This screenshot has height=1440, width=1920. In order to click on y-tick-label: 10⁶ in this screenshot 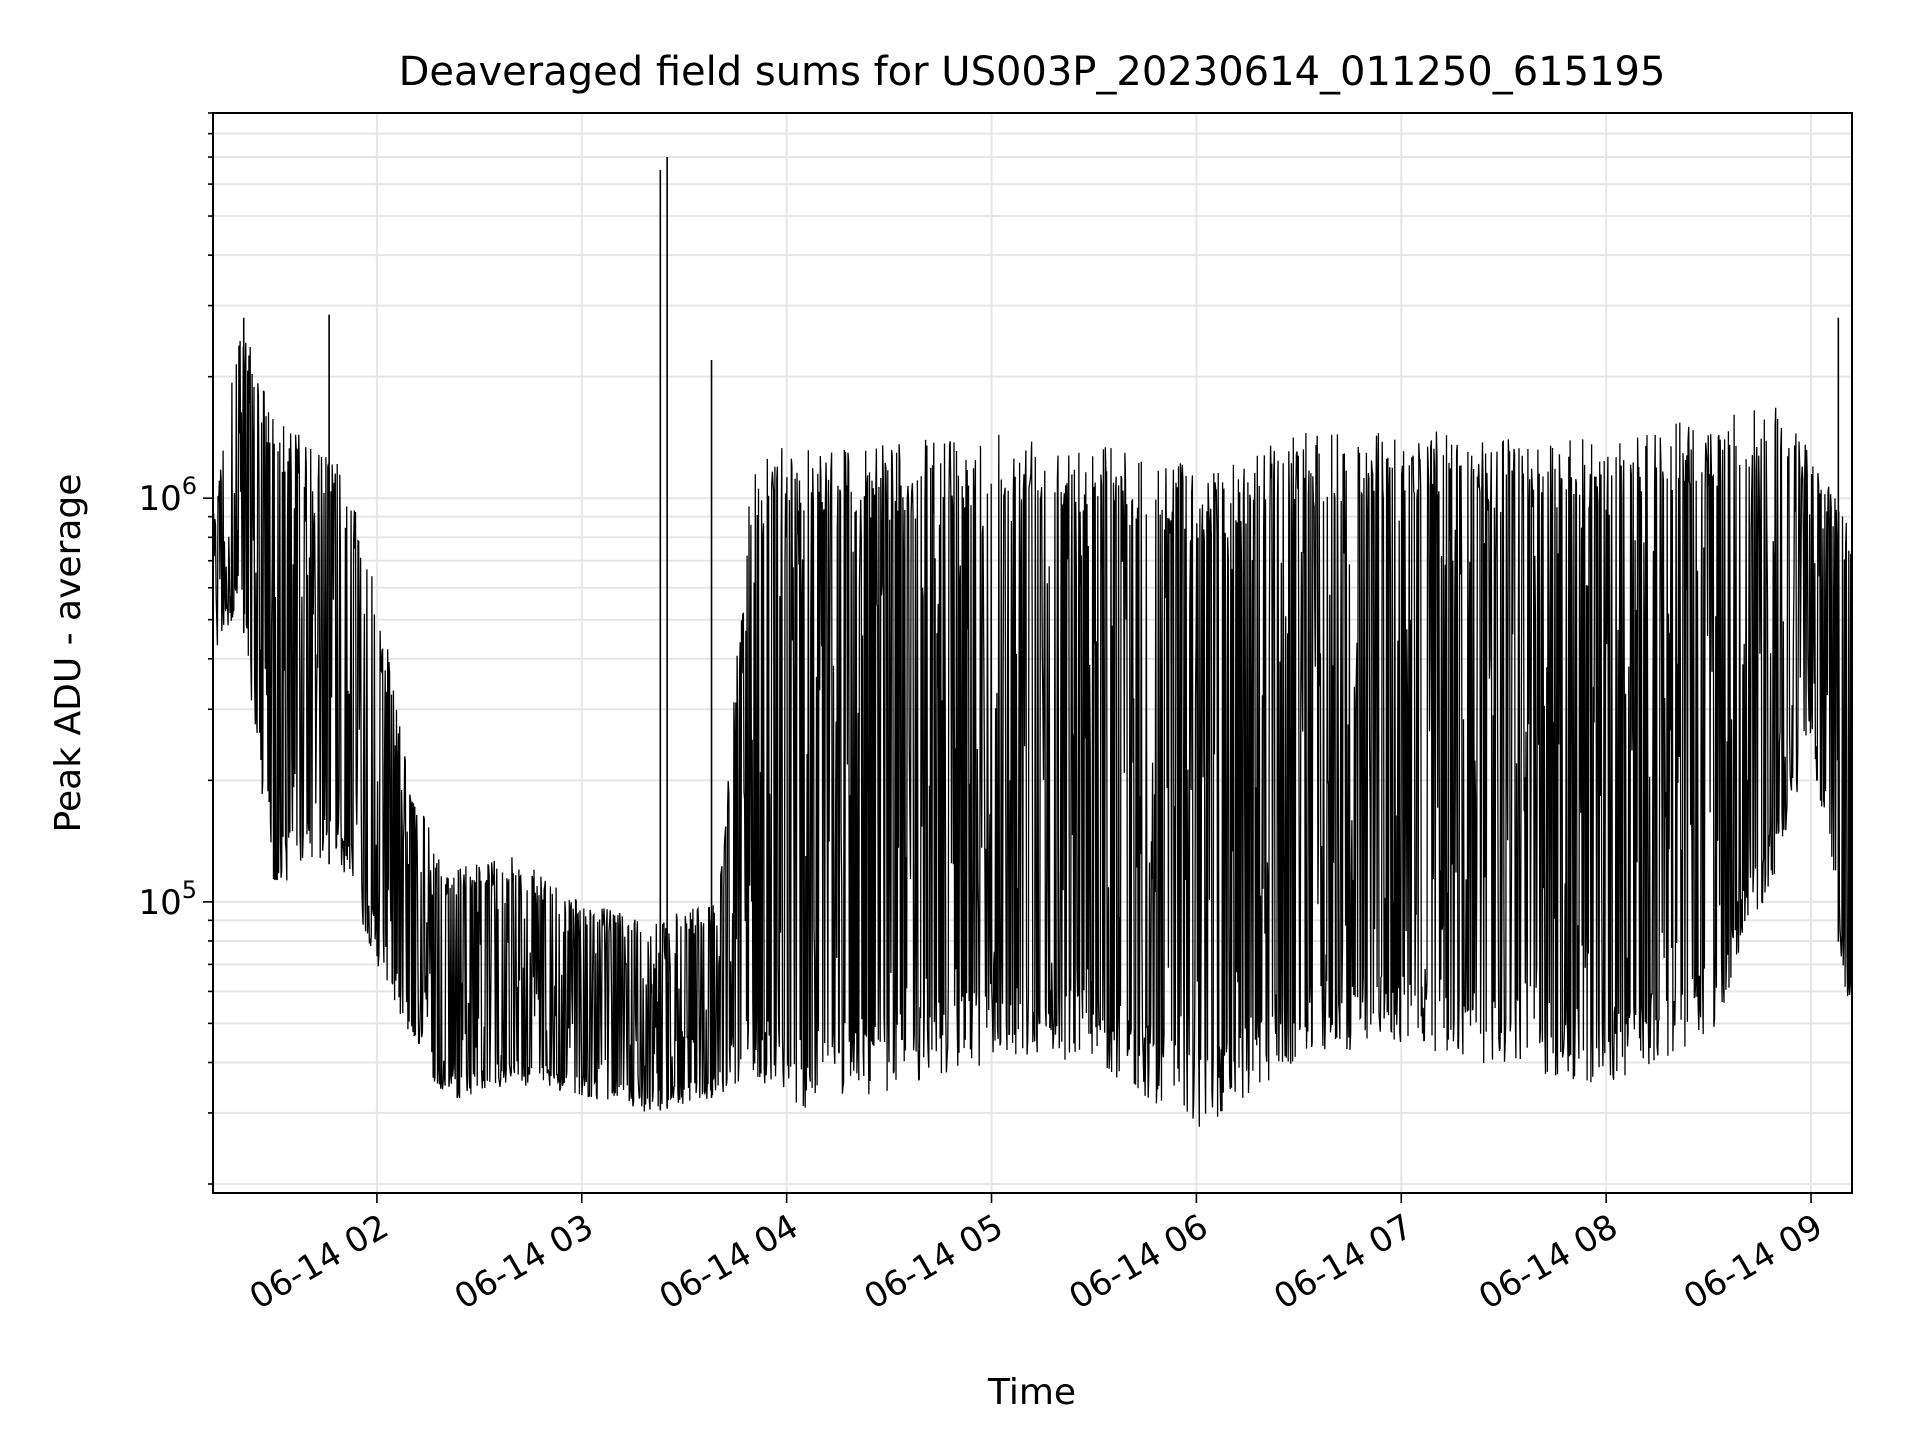, I will do `click(167, 495)`.